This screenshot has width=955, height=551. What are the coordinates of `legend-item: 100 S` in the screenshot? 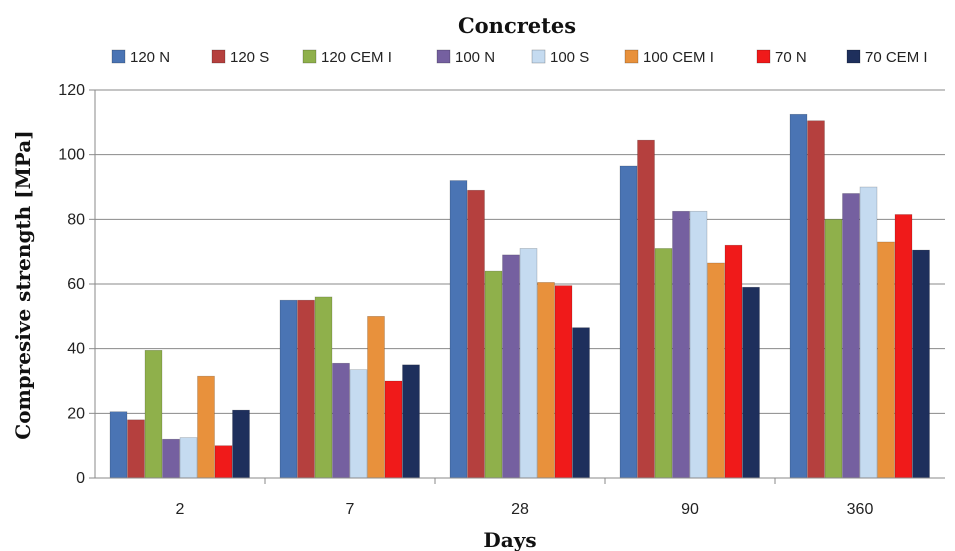 It's located at (560, 57).